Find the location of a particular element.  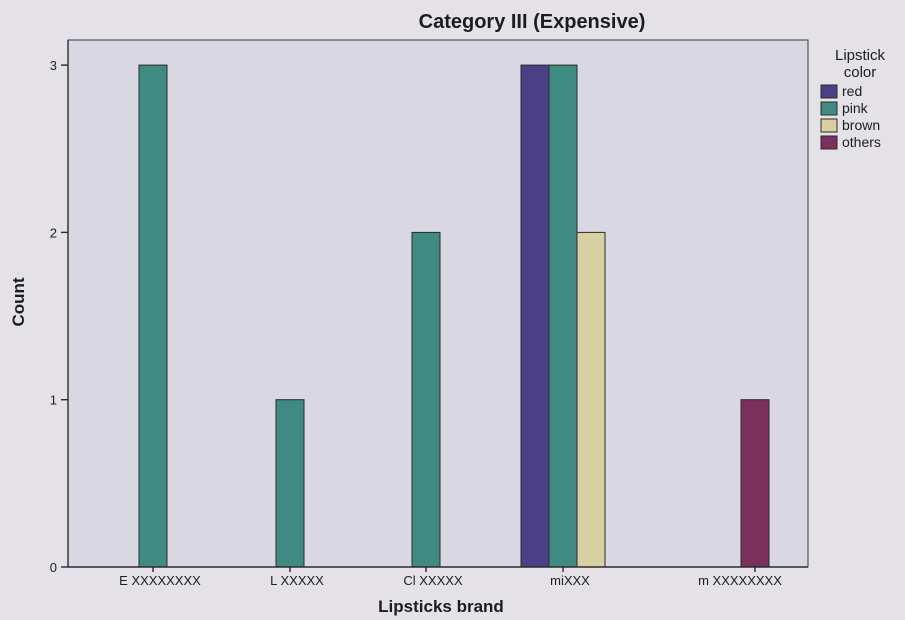

y-ticks: 0 1 2 3 is located at coordinates (59, 316).